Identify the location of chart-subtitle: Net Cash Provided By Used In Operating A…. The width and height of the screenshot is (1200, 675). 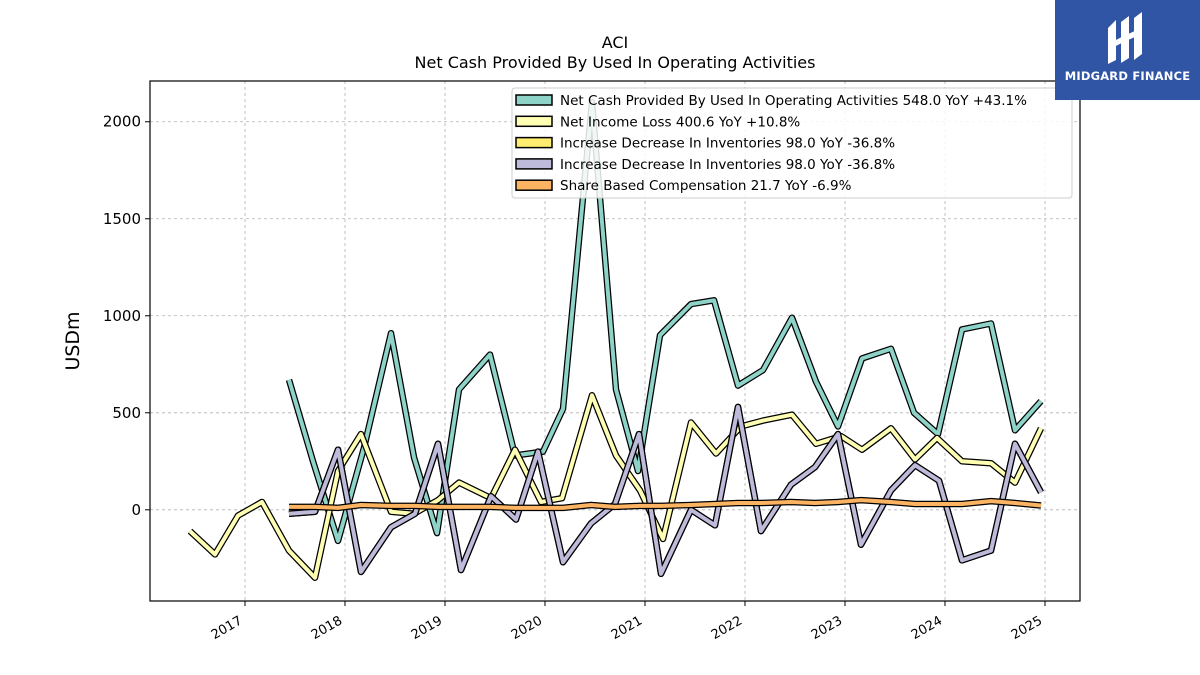
(615, 62).